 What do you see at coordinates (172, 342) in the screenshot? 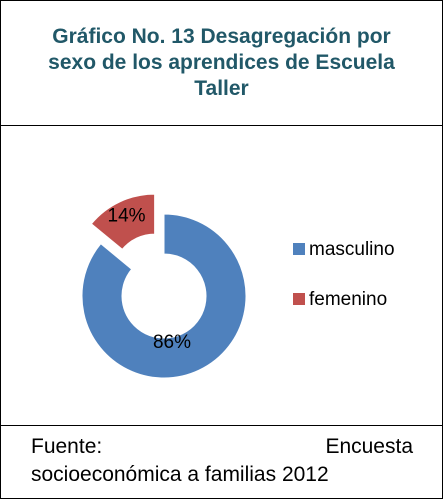
I see `data-label: 86%` at bounding box center [172, 342].